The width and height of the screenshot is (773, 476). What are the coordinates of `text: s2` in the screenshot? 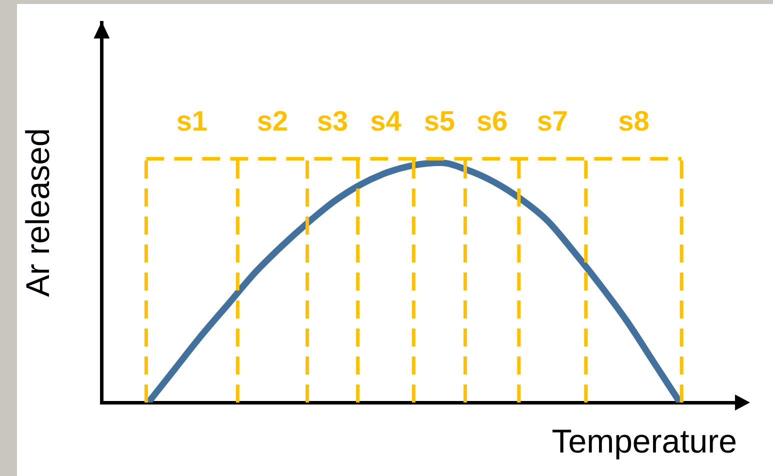 It's located at (272, 120).